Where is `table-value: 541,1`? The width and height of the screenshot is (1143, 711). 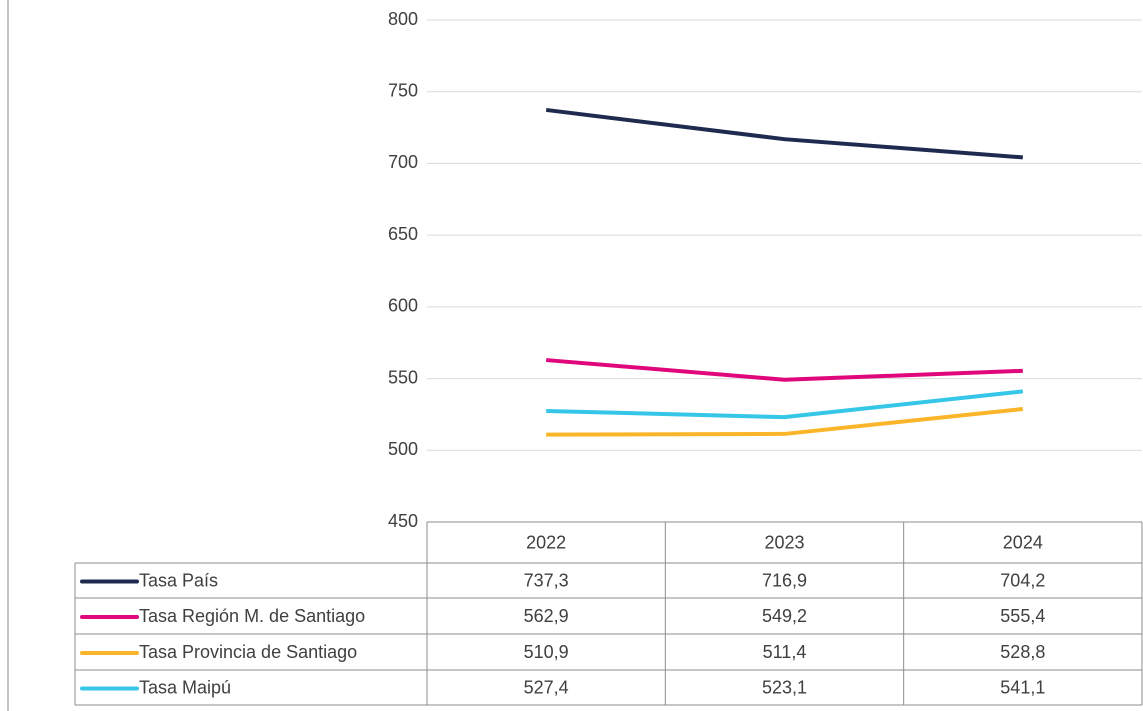
table-value: 541,1 is located at coordinates (1022, 687).